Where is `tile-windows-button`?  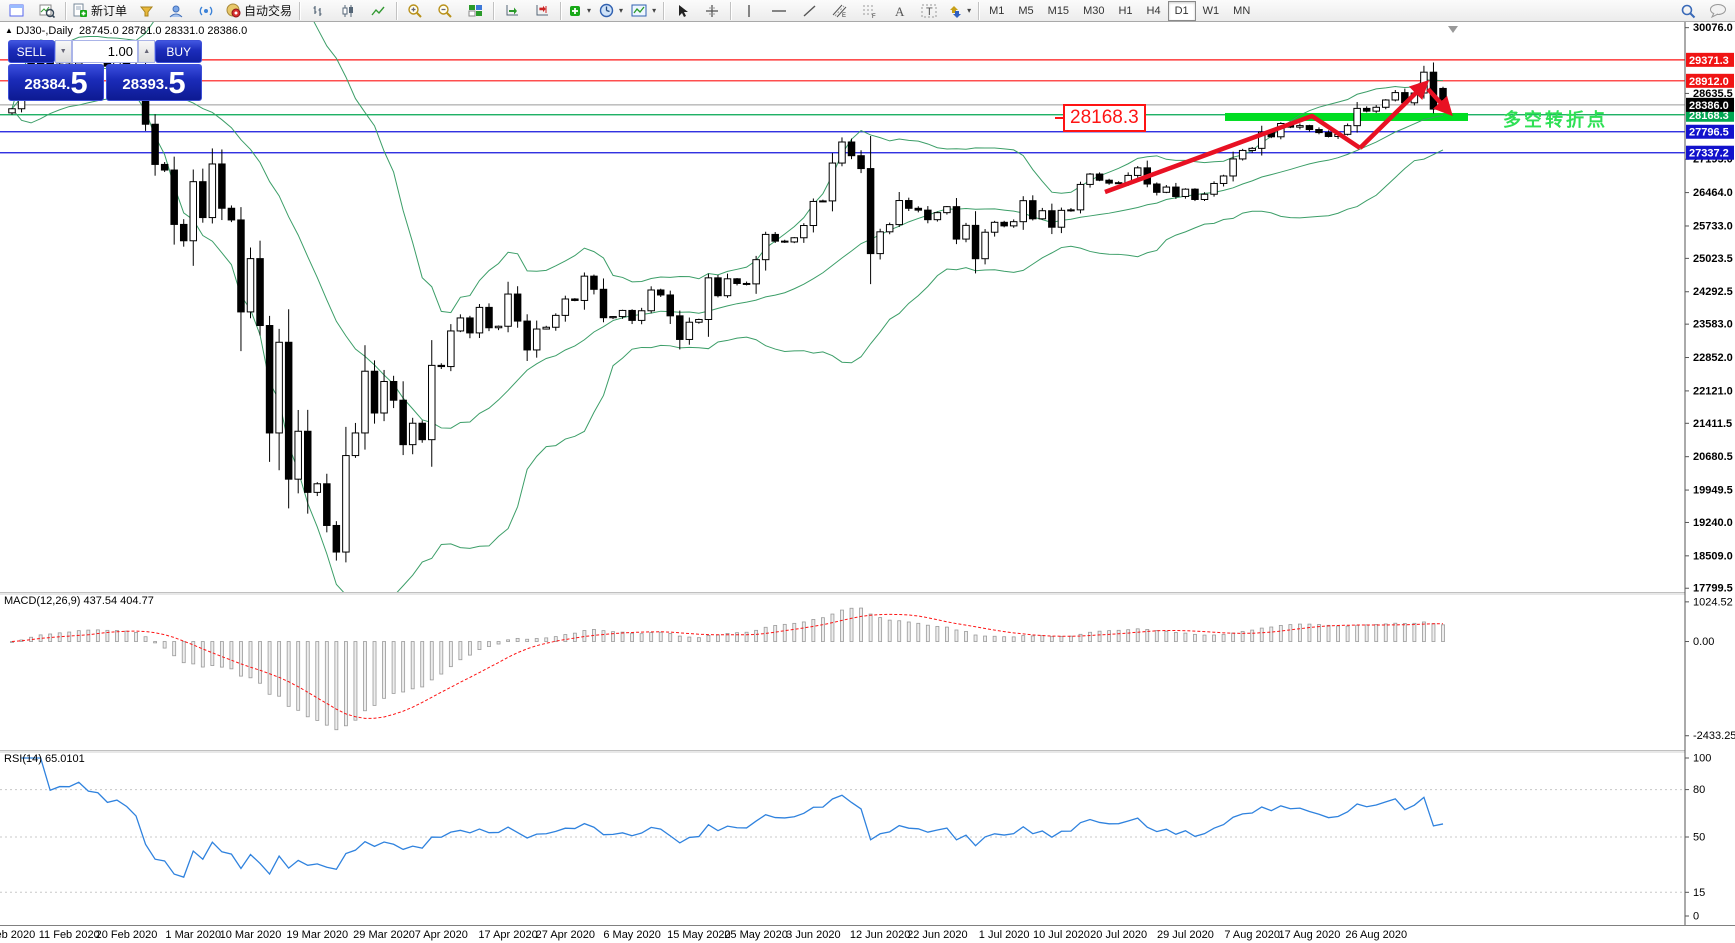 tile-windows-button is located at coordinates (475, 11).